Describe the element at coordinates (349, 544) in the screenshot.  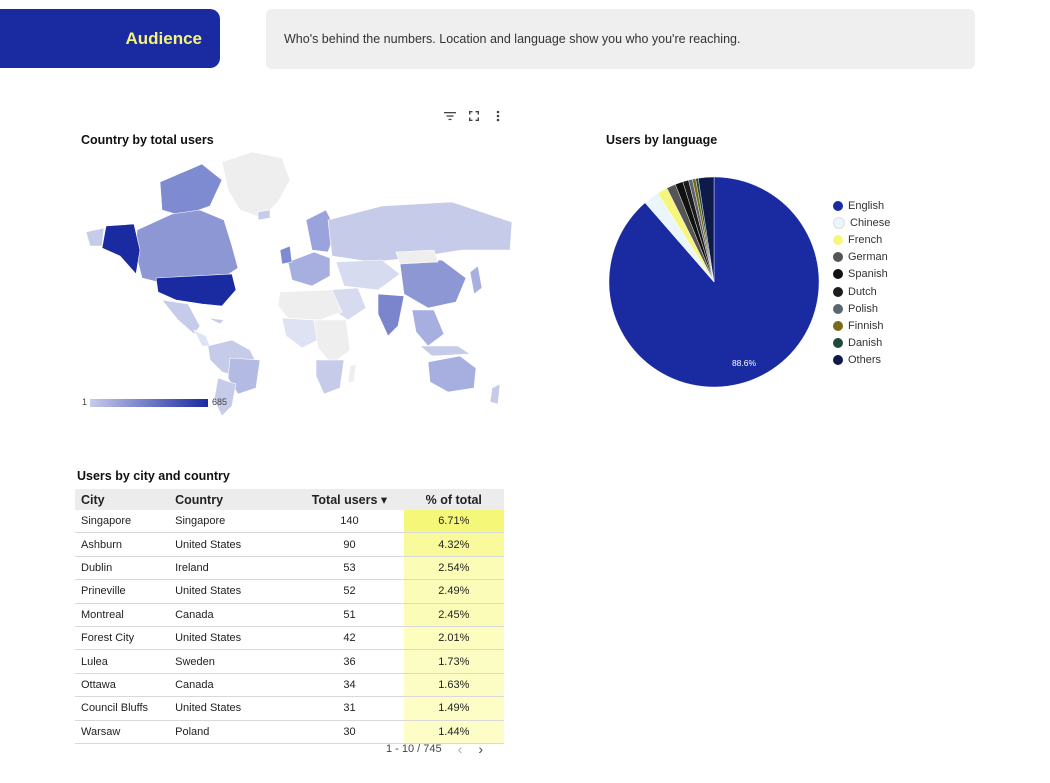
I see `cell-total-users: 90` at that location.